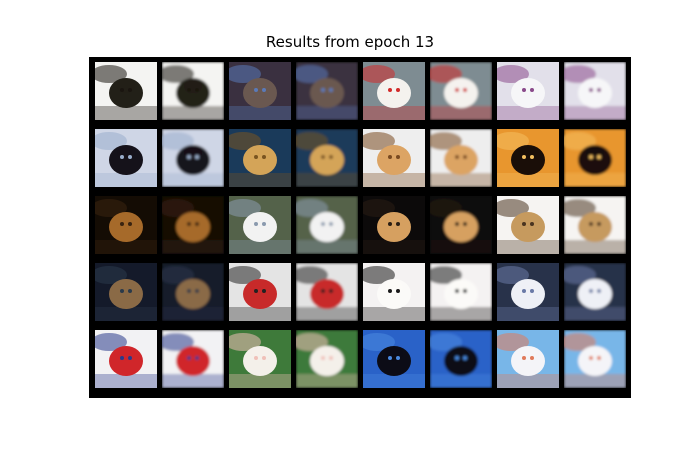 The image size is (700, 450). What do you see at coordinates (350, 42) in the screenshot?
I see `figure-title: Results from epoch 13` at bounding box center [350, 42].